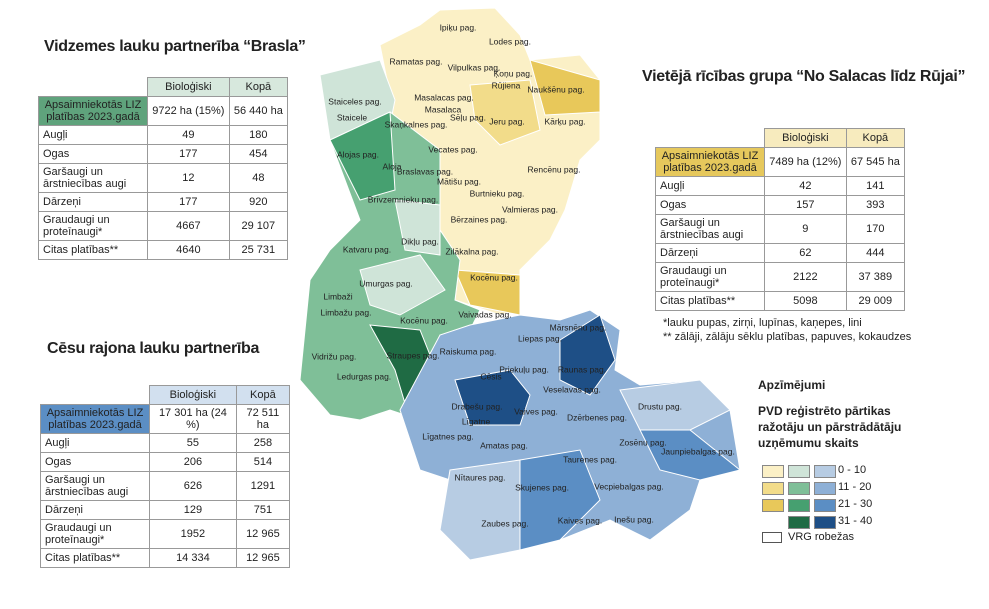 The height and width of the screenshot is (609, 989). I want to click on cell: 5098, so click(805, 301).